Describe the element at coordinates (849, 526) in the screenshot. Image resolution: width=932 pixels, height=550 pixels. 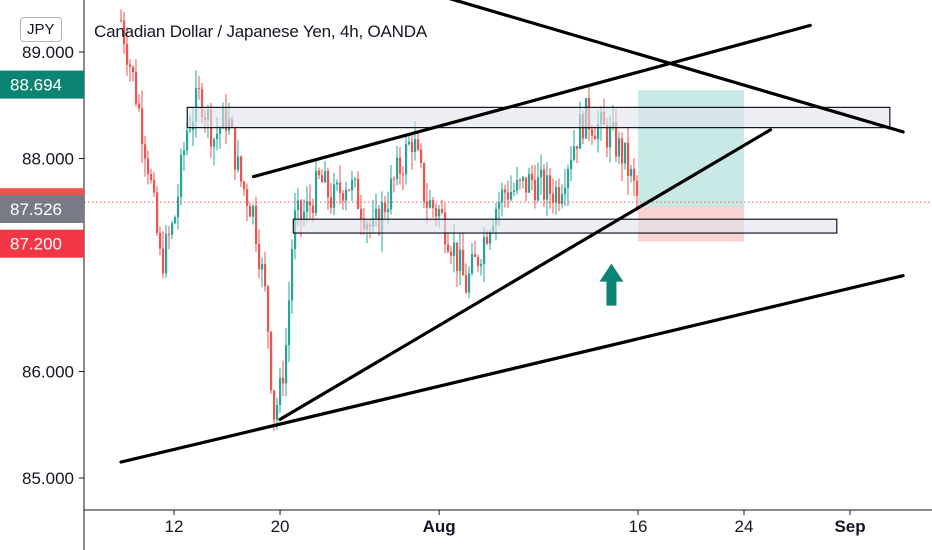
I see `time-tick-label: Sep` at that location.